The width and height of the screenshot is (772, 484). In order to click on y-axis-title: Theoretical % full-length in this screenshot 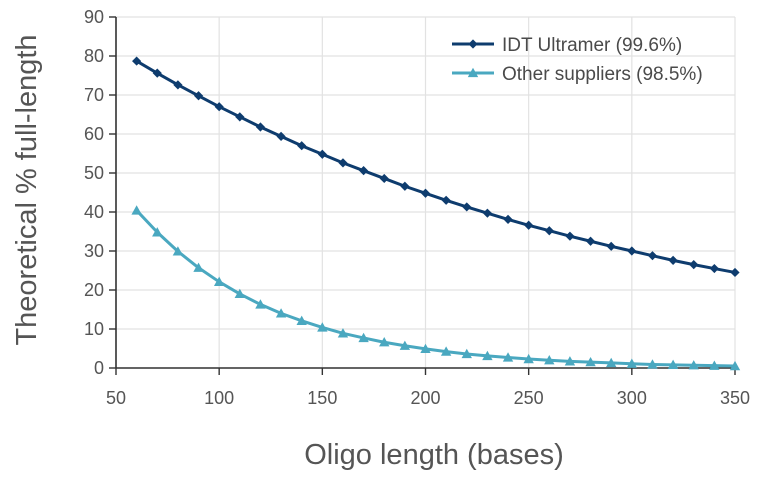, I will do `click(27, 189)`.